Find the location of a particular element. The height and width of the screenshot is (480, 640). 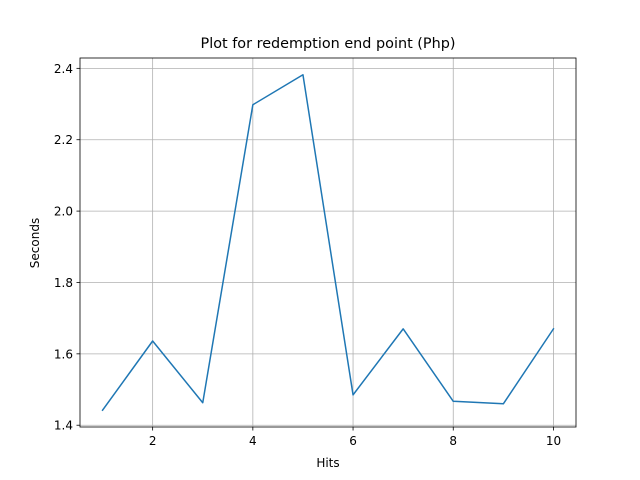

y-ticks: 1.4 1.6 1.8 2.0 2.2 2.4 is located at coordinates (67, 247).